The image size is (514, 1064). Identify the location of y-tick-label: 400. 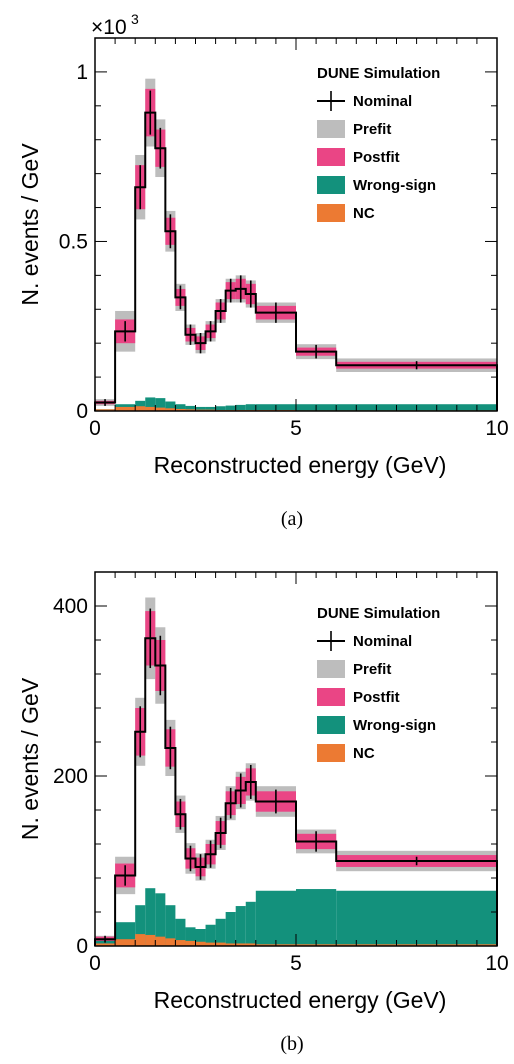
(70, 606).